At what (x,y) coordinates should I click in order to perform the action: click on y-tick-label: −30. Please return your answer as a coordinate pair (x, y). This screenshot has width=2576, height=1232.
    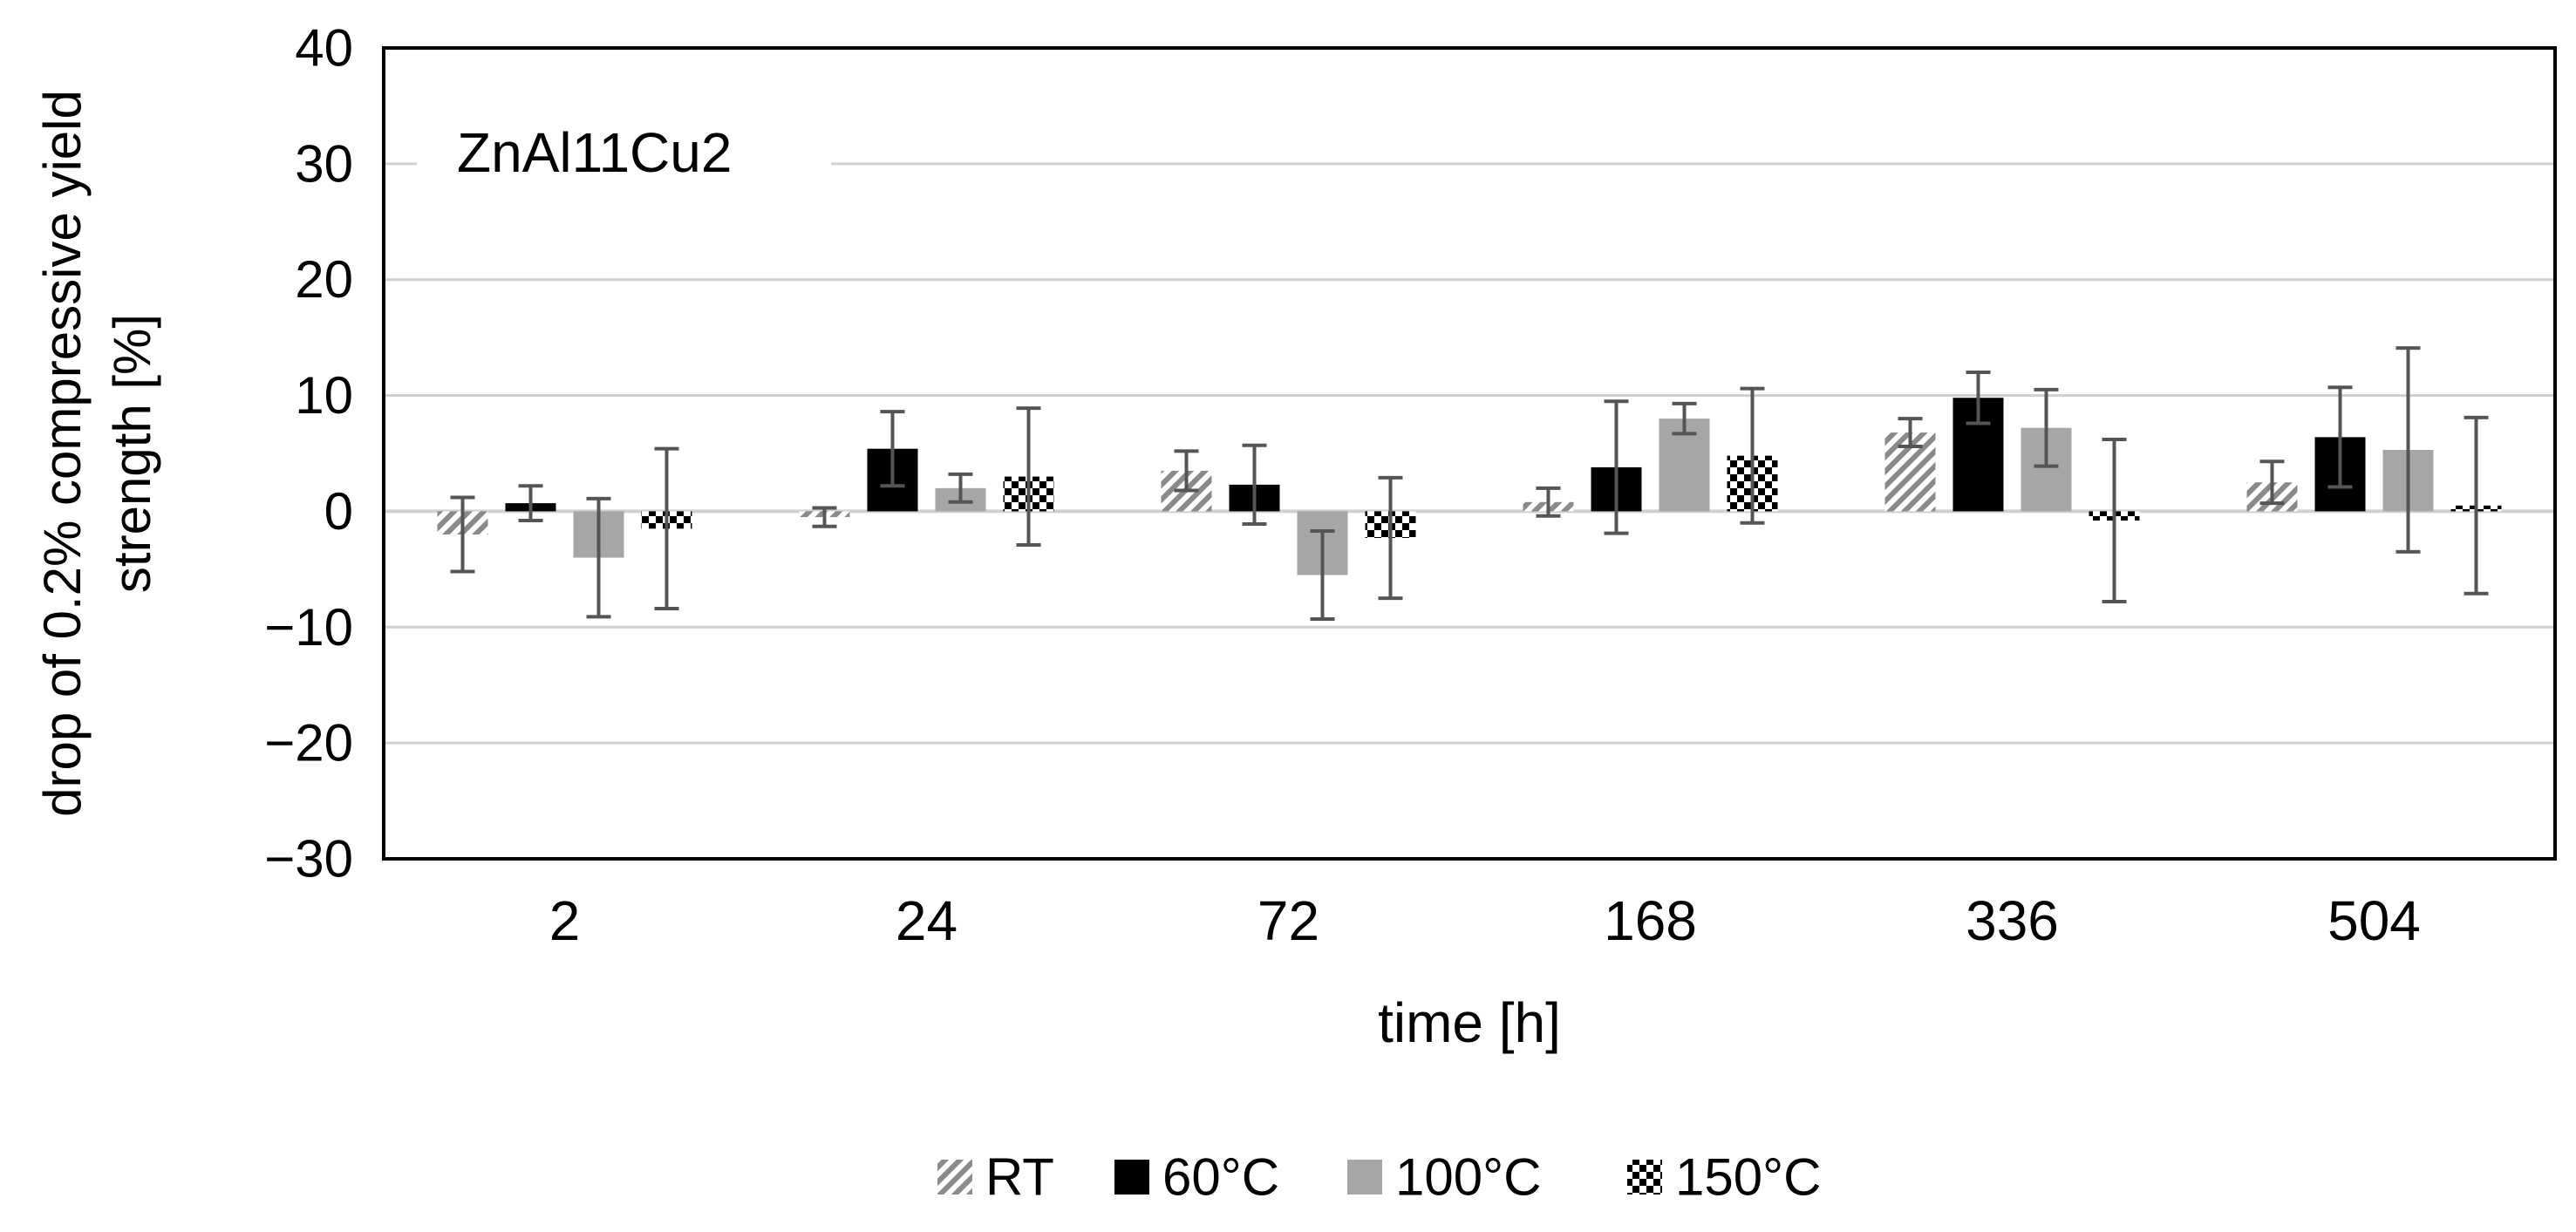
    Looking at the image, I should click on (308, 859).